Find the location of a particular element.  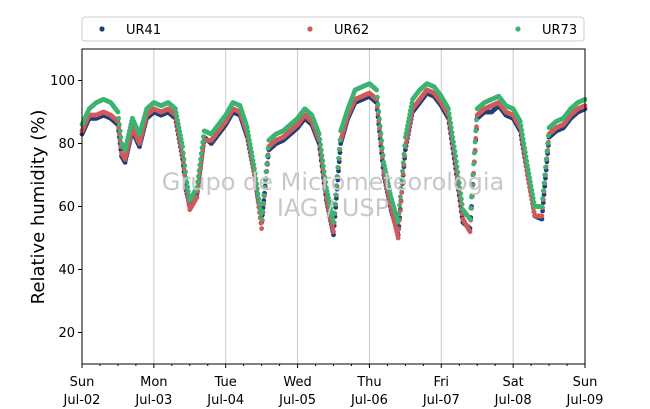

y-axis: 20 40 60 80 100 is located at coordinates (66, 207).